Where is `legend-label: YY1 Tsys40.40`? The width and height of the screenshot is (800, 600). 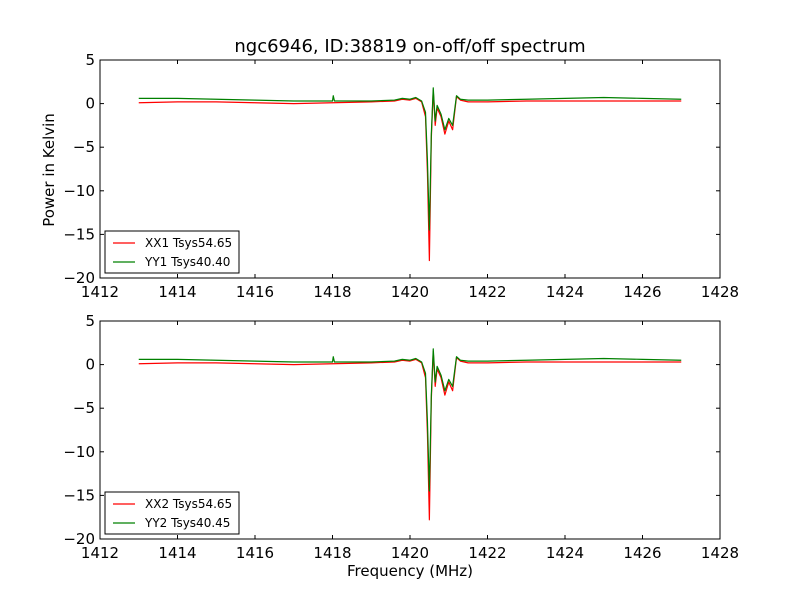
legend-label: YY1 Tsys40.40 is located at coordinates (187, 262).